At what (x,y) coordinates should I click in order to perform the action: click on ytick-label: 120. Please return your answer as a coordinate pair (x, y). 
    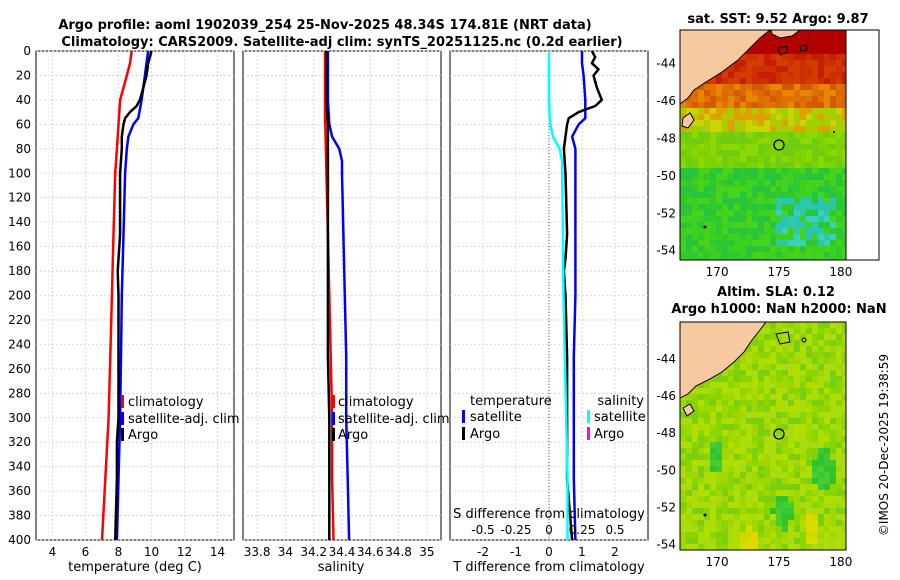
    Looking at the image, I should click on (19, 198).